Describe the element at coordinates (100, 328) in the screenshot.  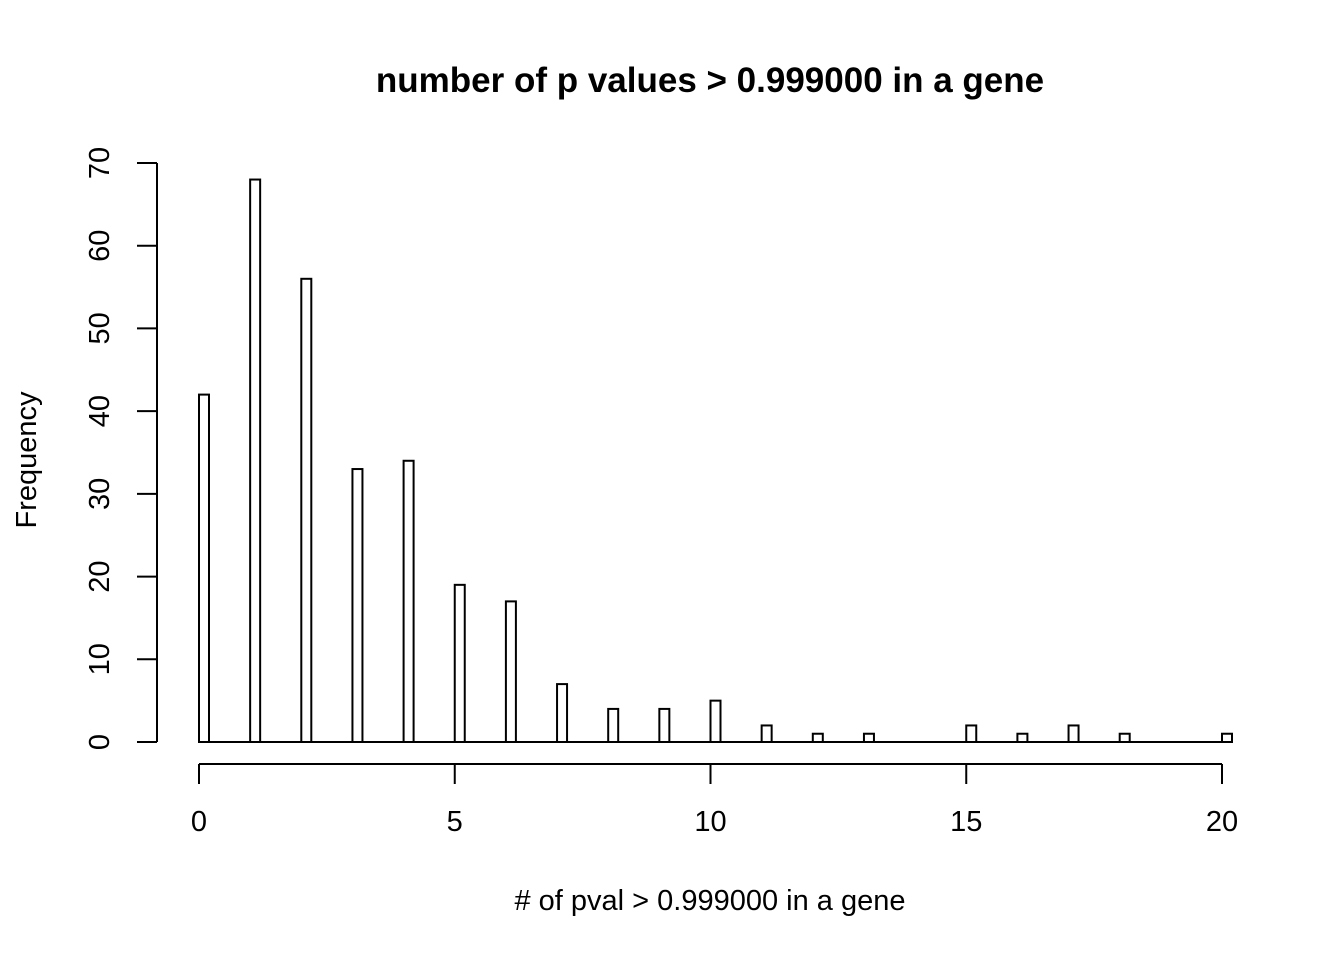
I see `y-tick-label: 50` at that location.